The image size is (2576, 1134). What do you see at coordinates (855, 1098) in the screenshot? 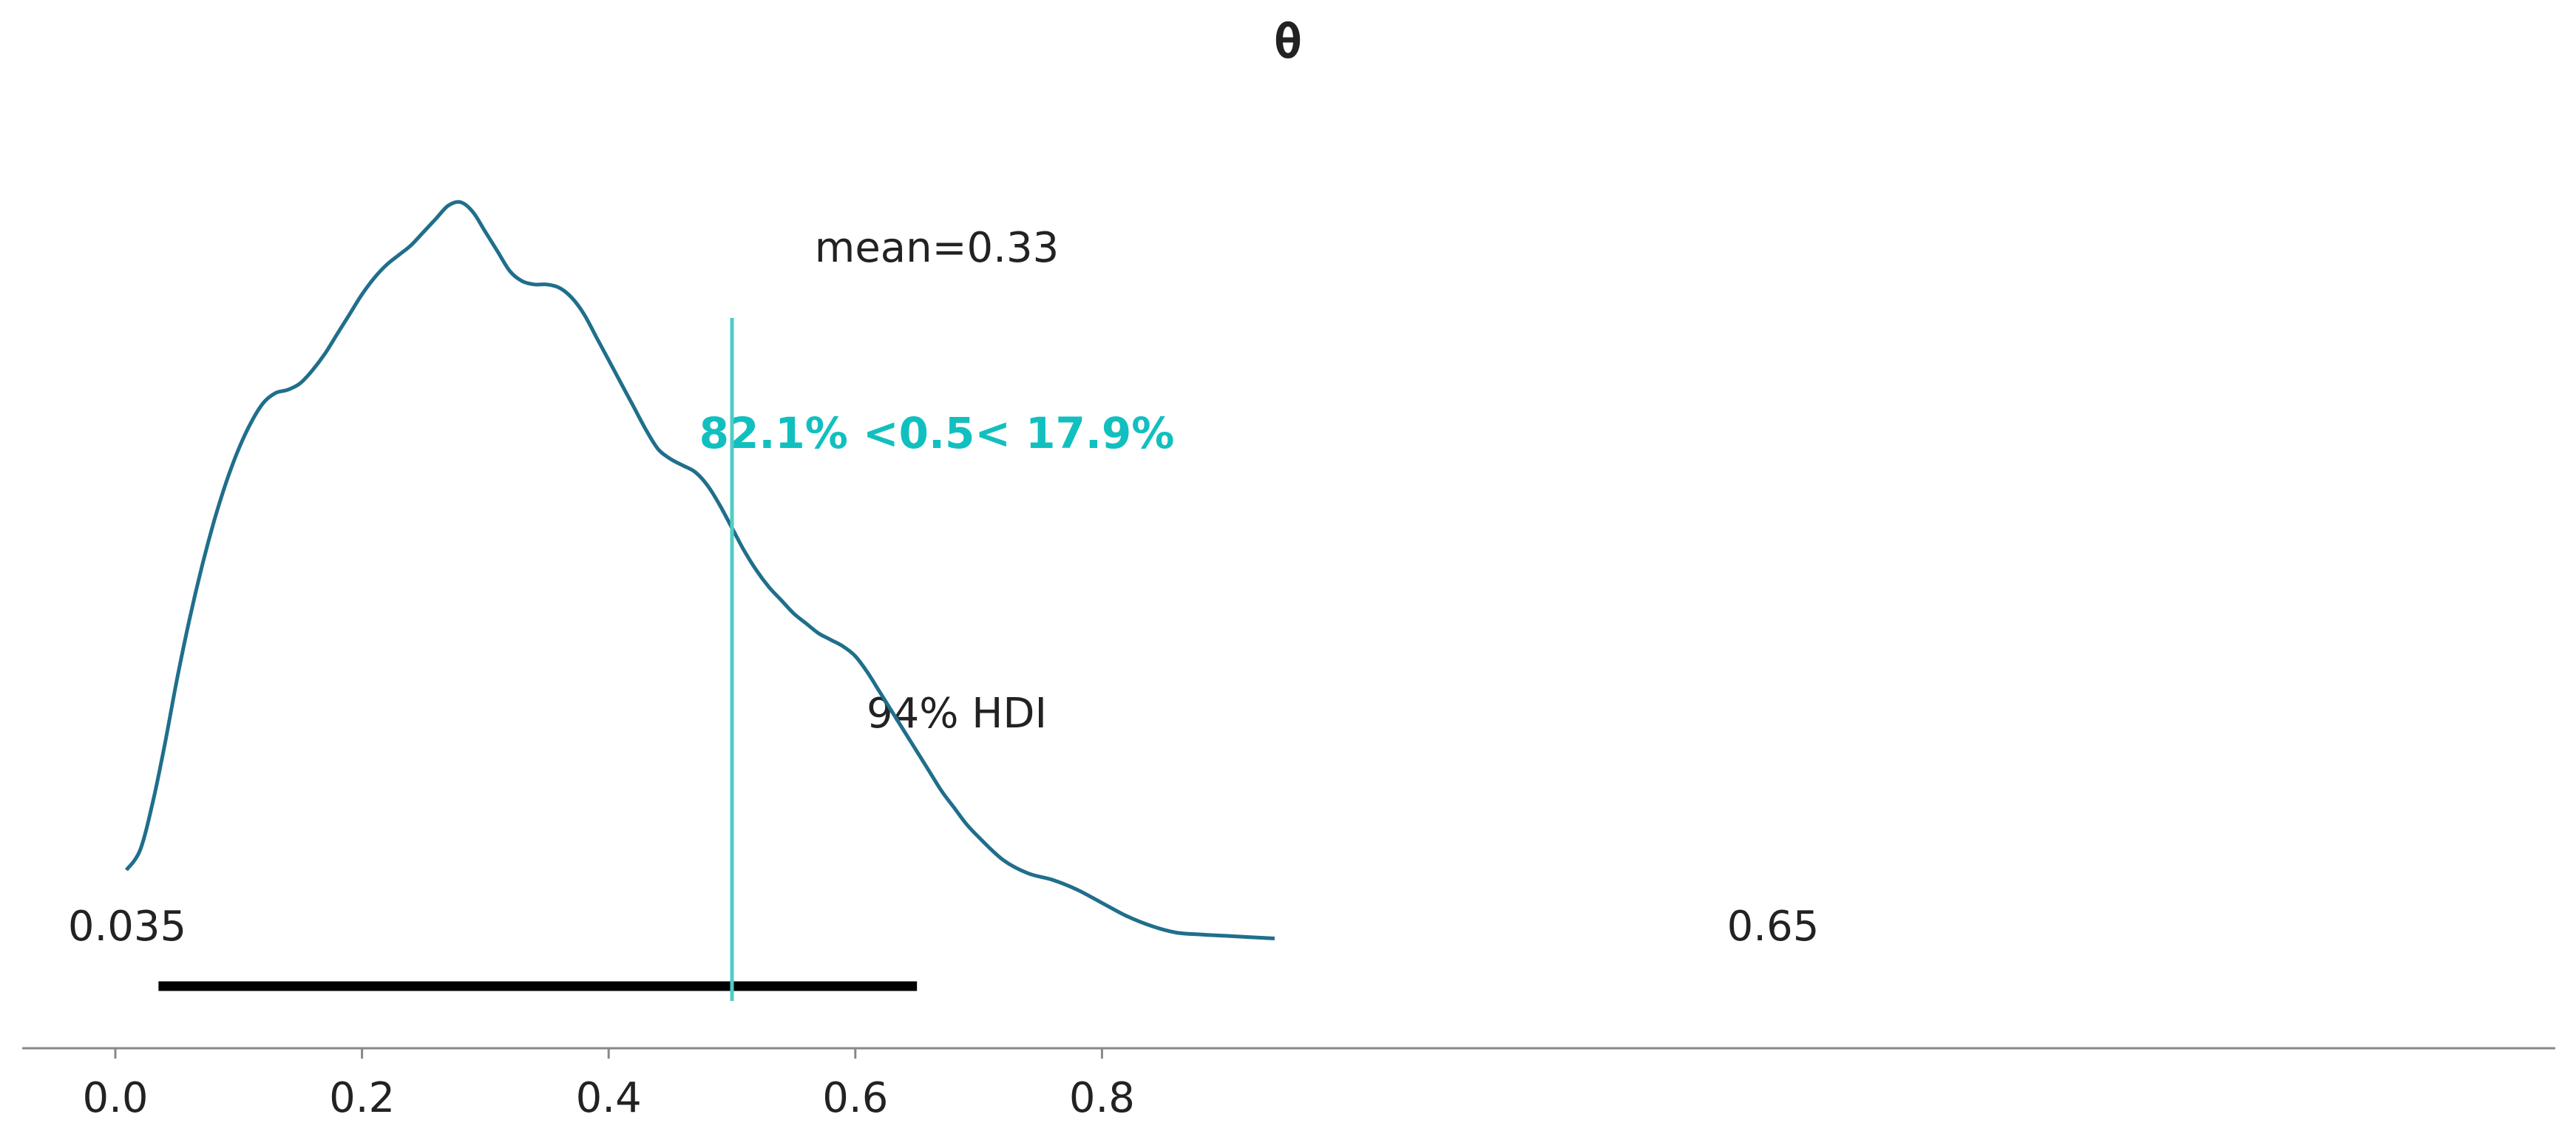
I see `x-tick-label: 0.6` at bounding box center [855, 1098].